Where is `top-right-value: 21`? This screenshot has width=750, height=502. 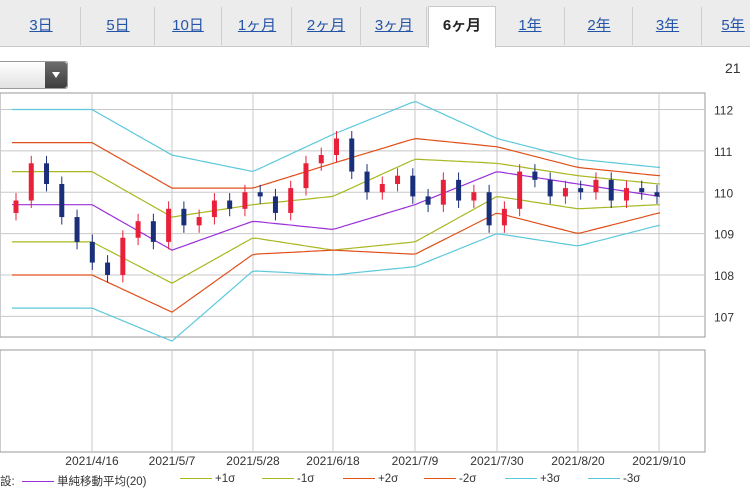
top-right-value: 21 is located at coordinates (733, 68).